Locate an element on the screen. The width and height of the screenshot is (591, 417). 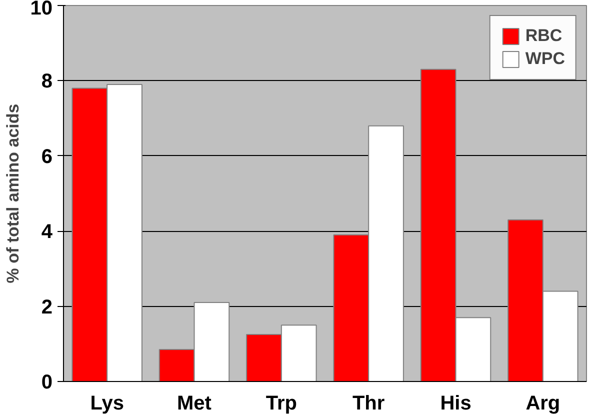
y-tick-label: 8 is located at coordinates (46, 81).